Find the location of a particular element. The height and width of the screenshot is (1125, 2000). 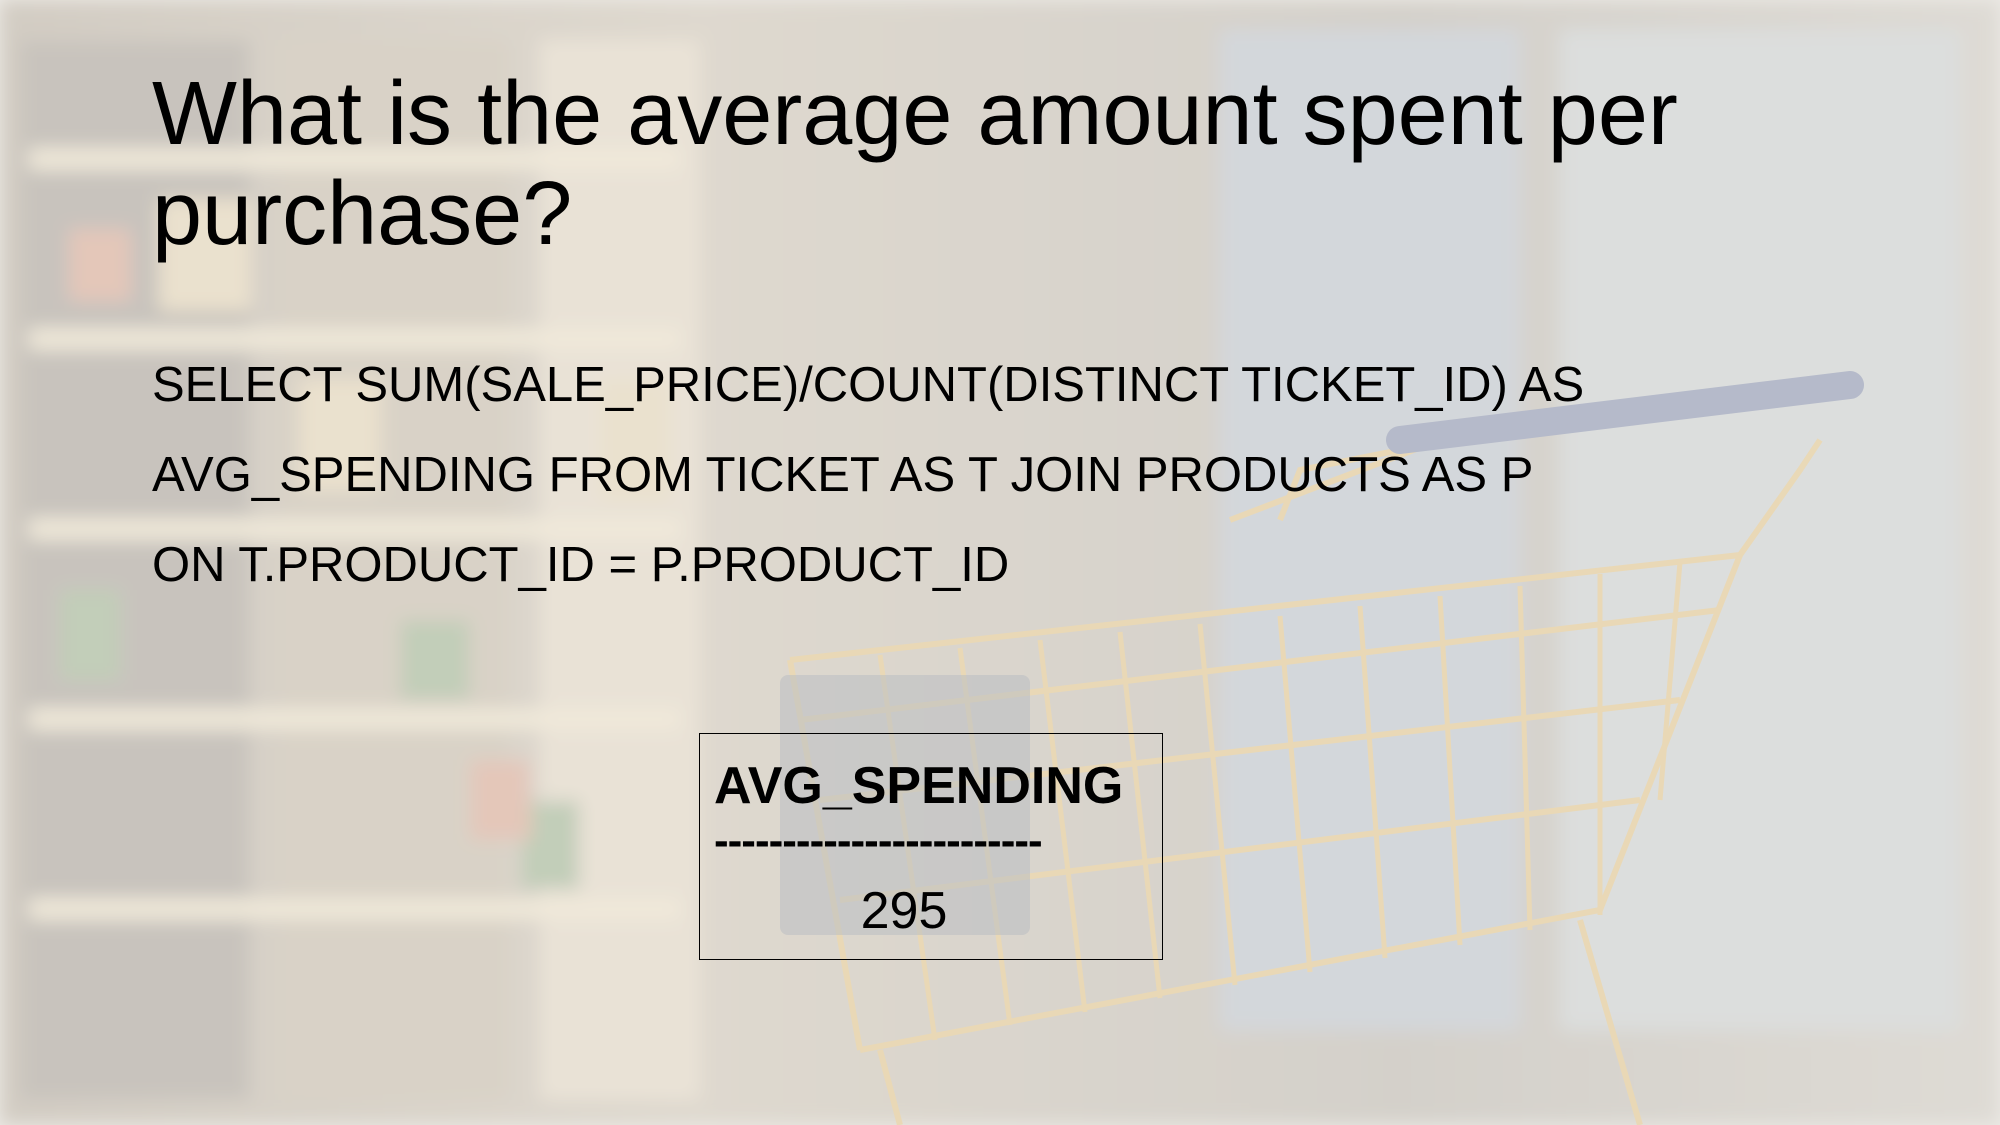

sql-query-line: ON T.PRODUCT_ID = P.PRODUCT_ID is located at coordinates (581, 565).